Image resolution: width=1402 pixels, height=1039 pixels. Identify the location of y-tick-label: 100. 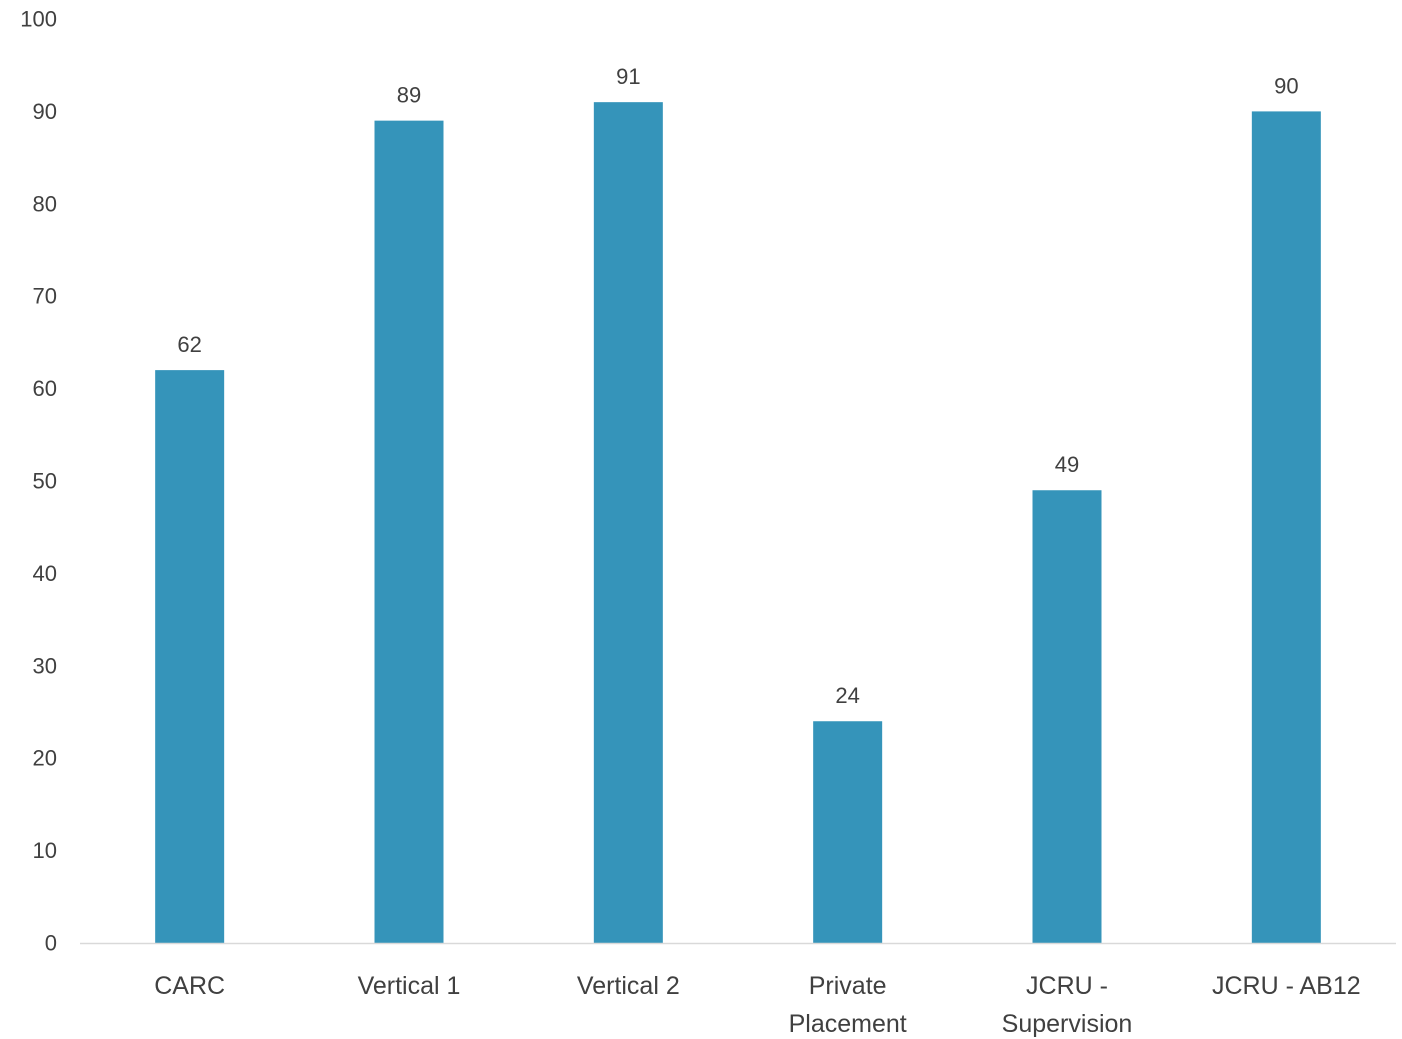
(38, 19).